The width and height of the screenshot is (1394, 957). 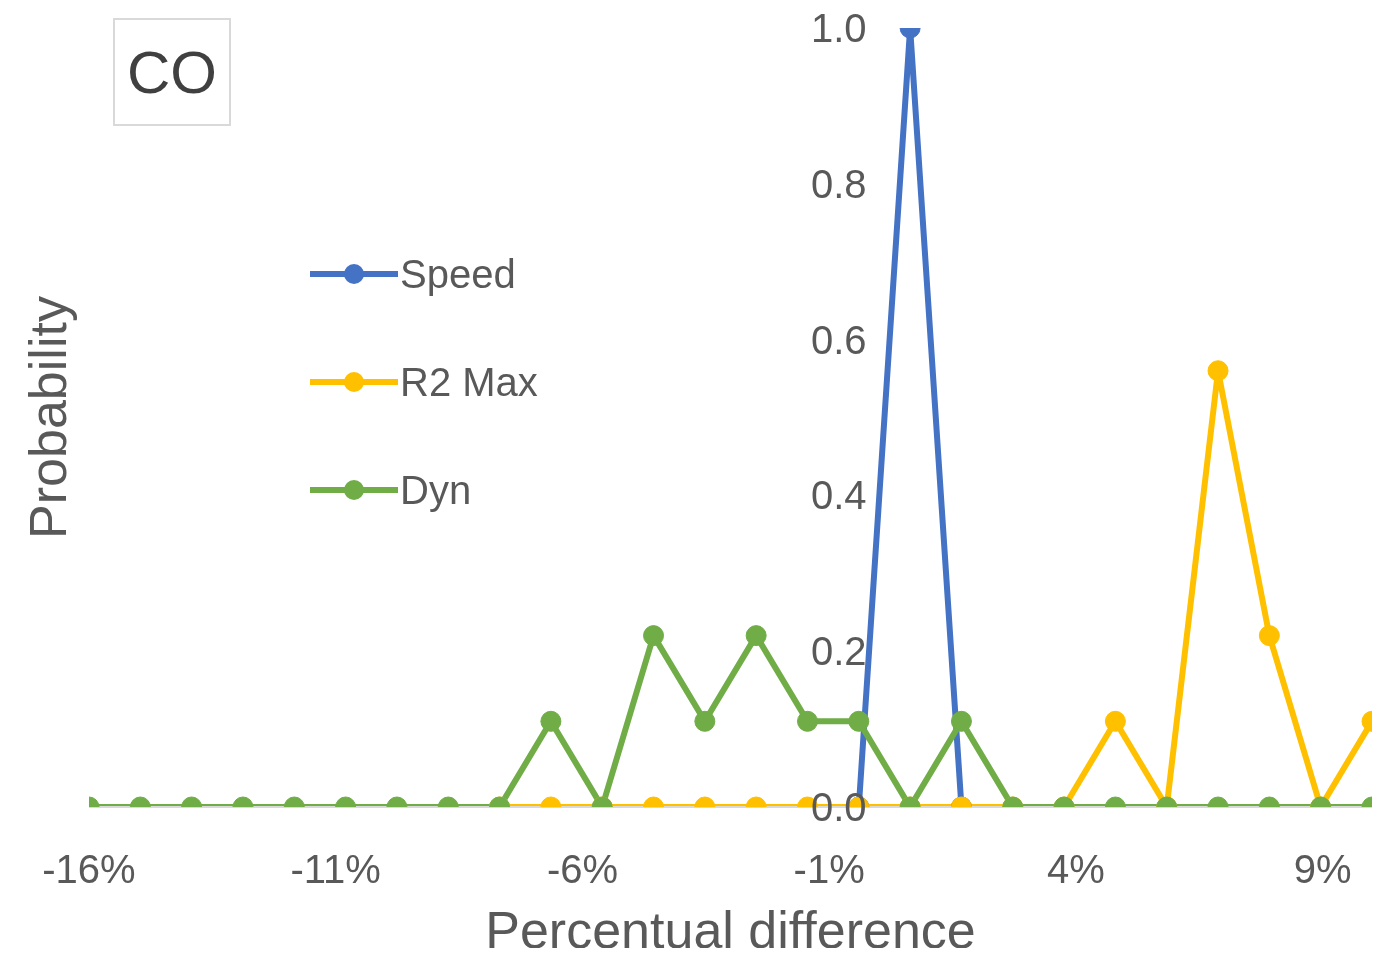 What do you see at coordinates (1322, 869) in the screenshot?
I see `x-tick-label: 9%` at bounding box center [1322, 869].